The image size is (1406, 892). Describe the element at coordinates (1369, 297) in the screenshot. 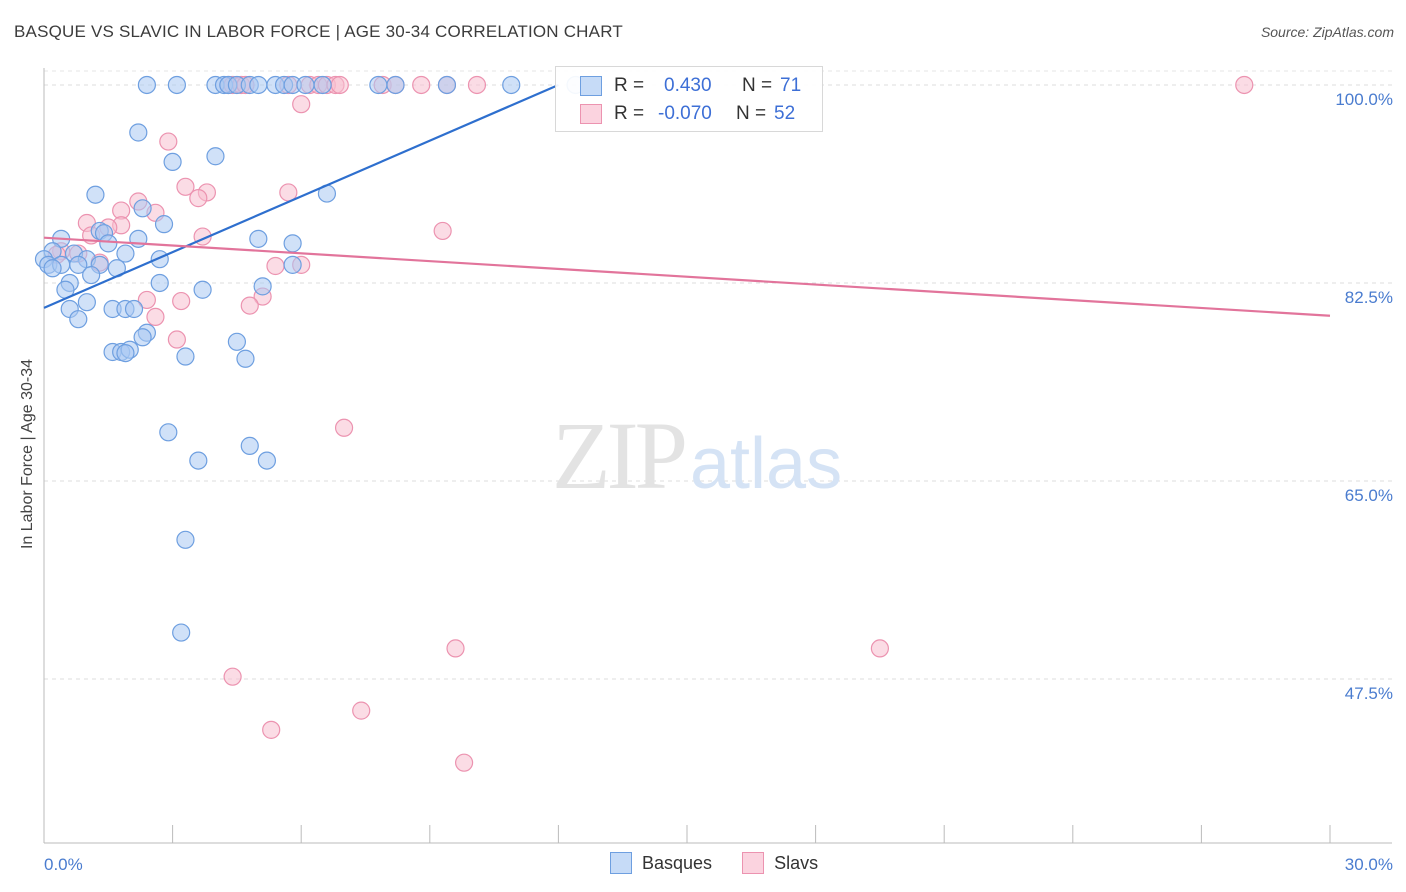

I see `y-tick-label: 82.5%` at that location.